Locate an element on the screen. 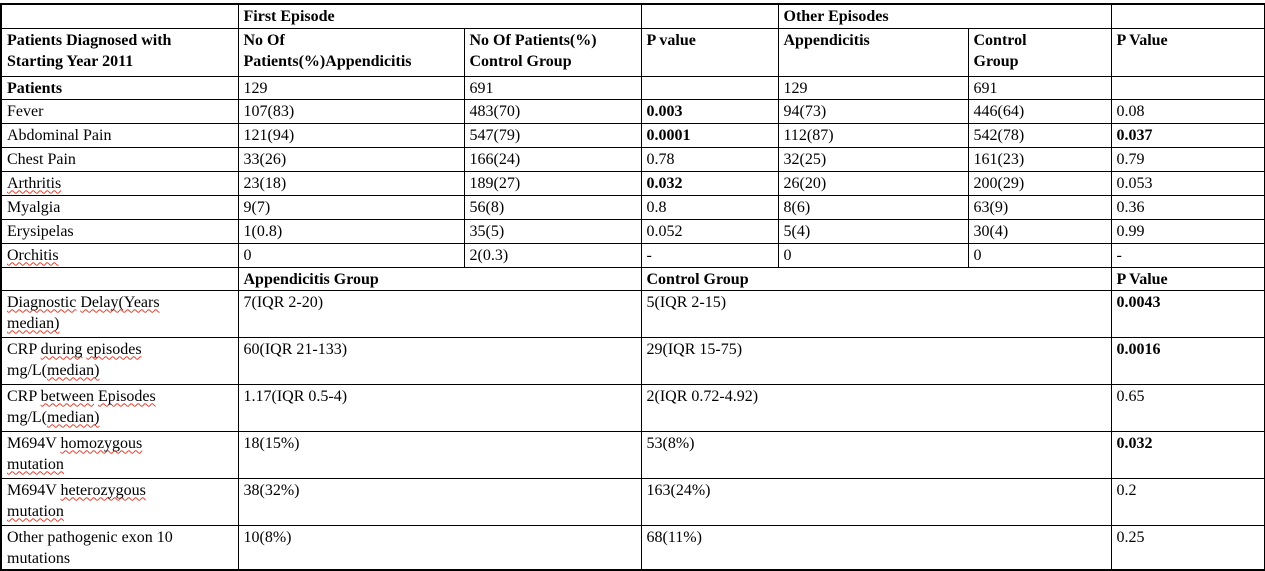 The image size is (1265, 571). group-header-appendicitis-group: Appendicitis Group is located at coordinates (439, 278).